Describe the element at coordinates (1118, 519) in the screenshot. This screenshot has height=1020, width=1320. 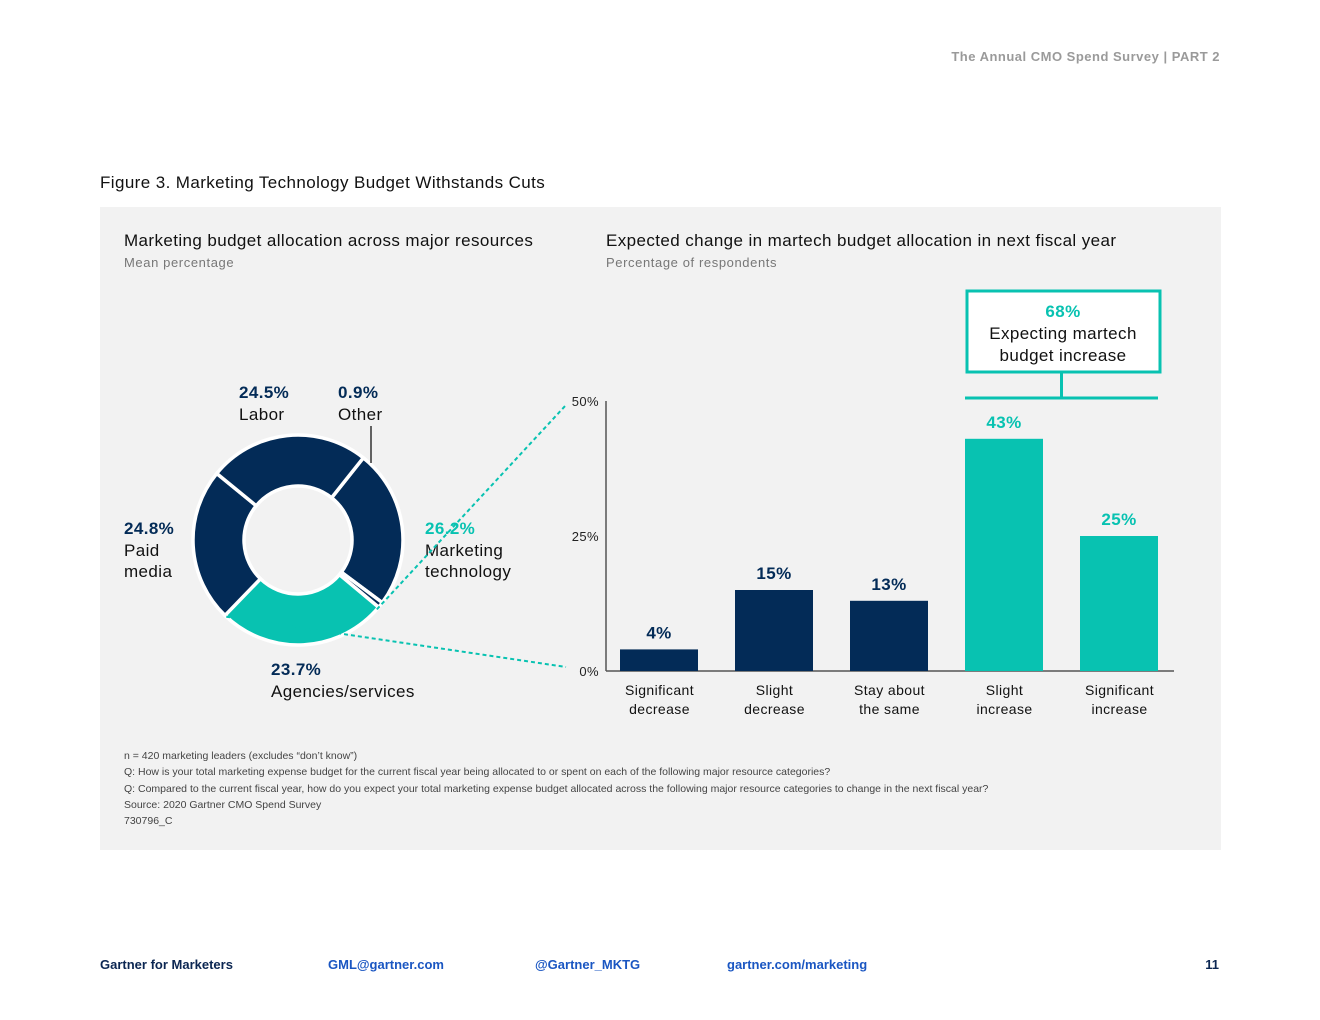
I see `bar-value-label-5: 25%` at that location.